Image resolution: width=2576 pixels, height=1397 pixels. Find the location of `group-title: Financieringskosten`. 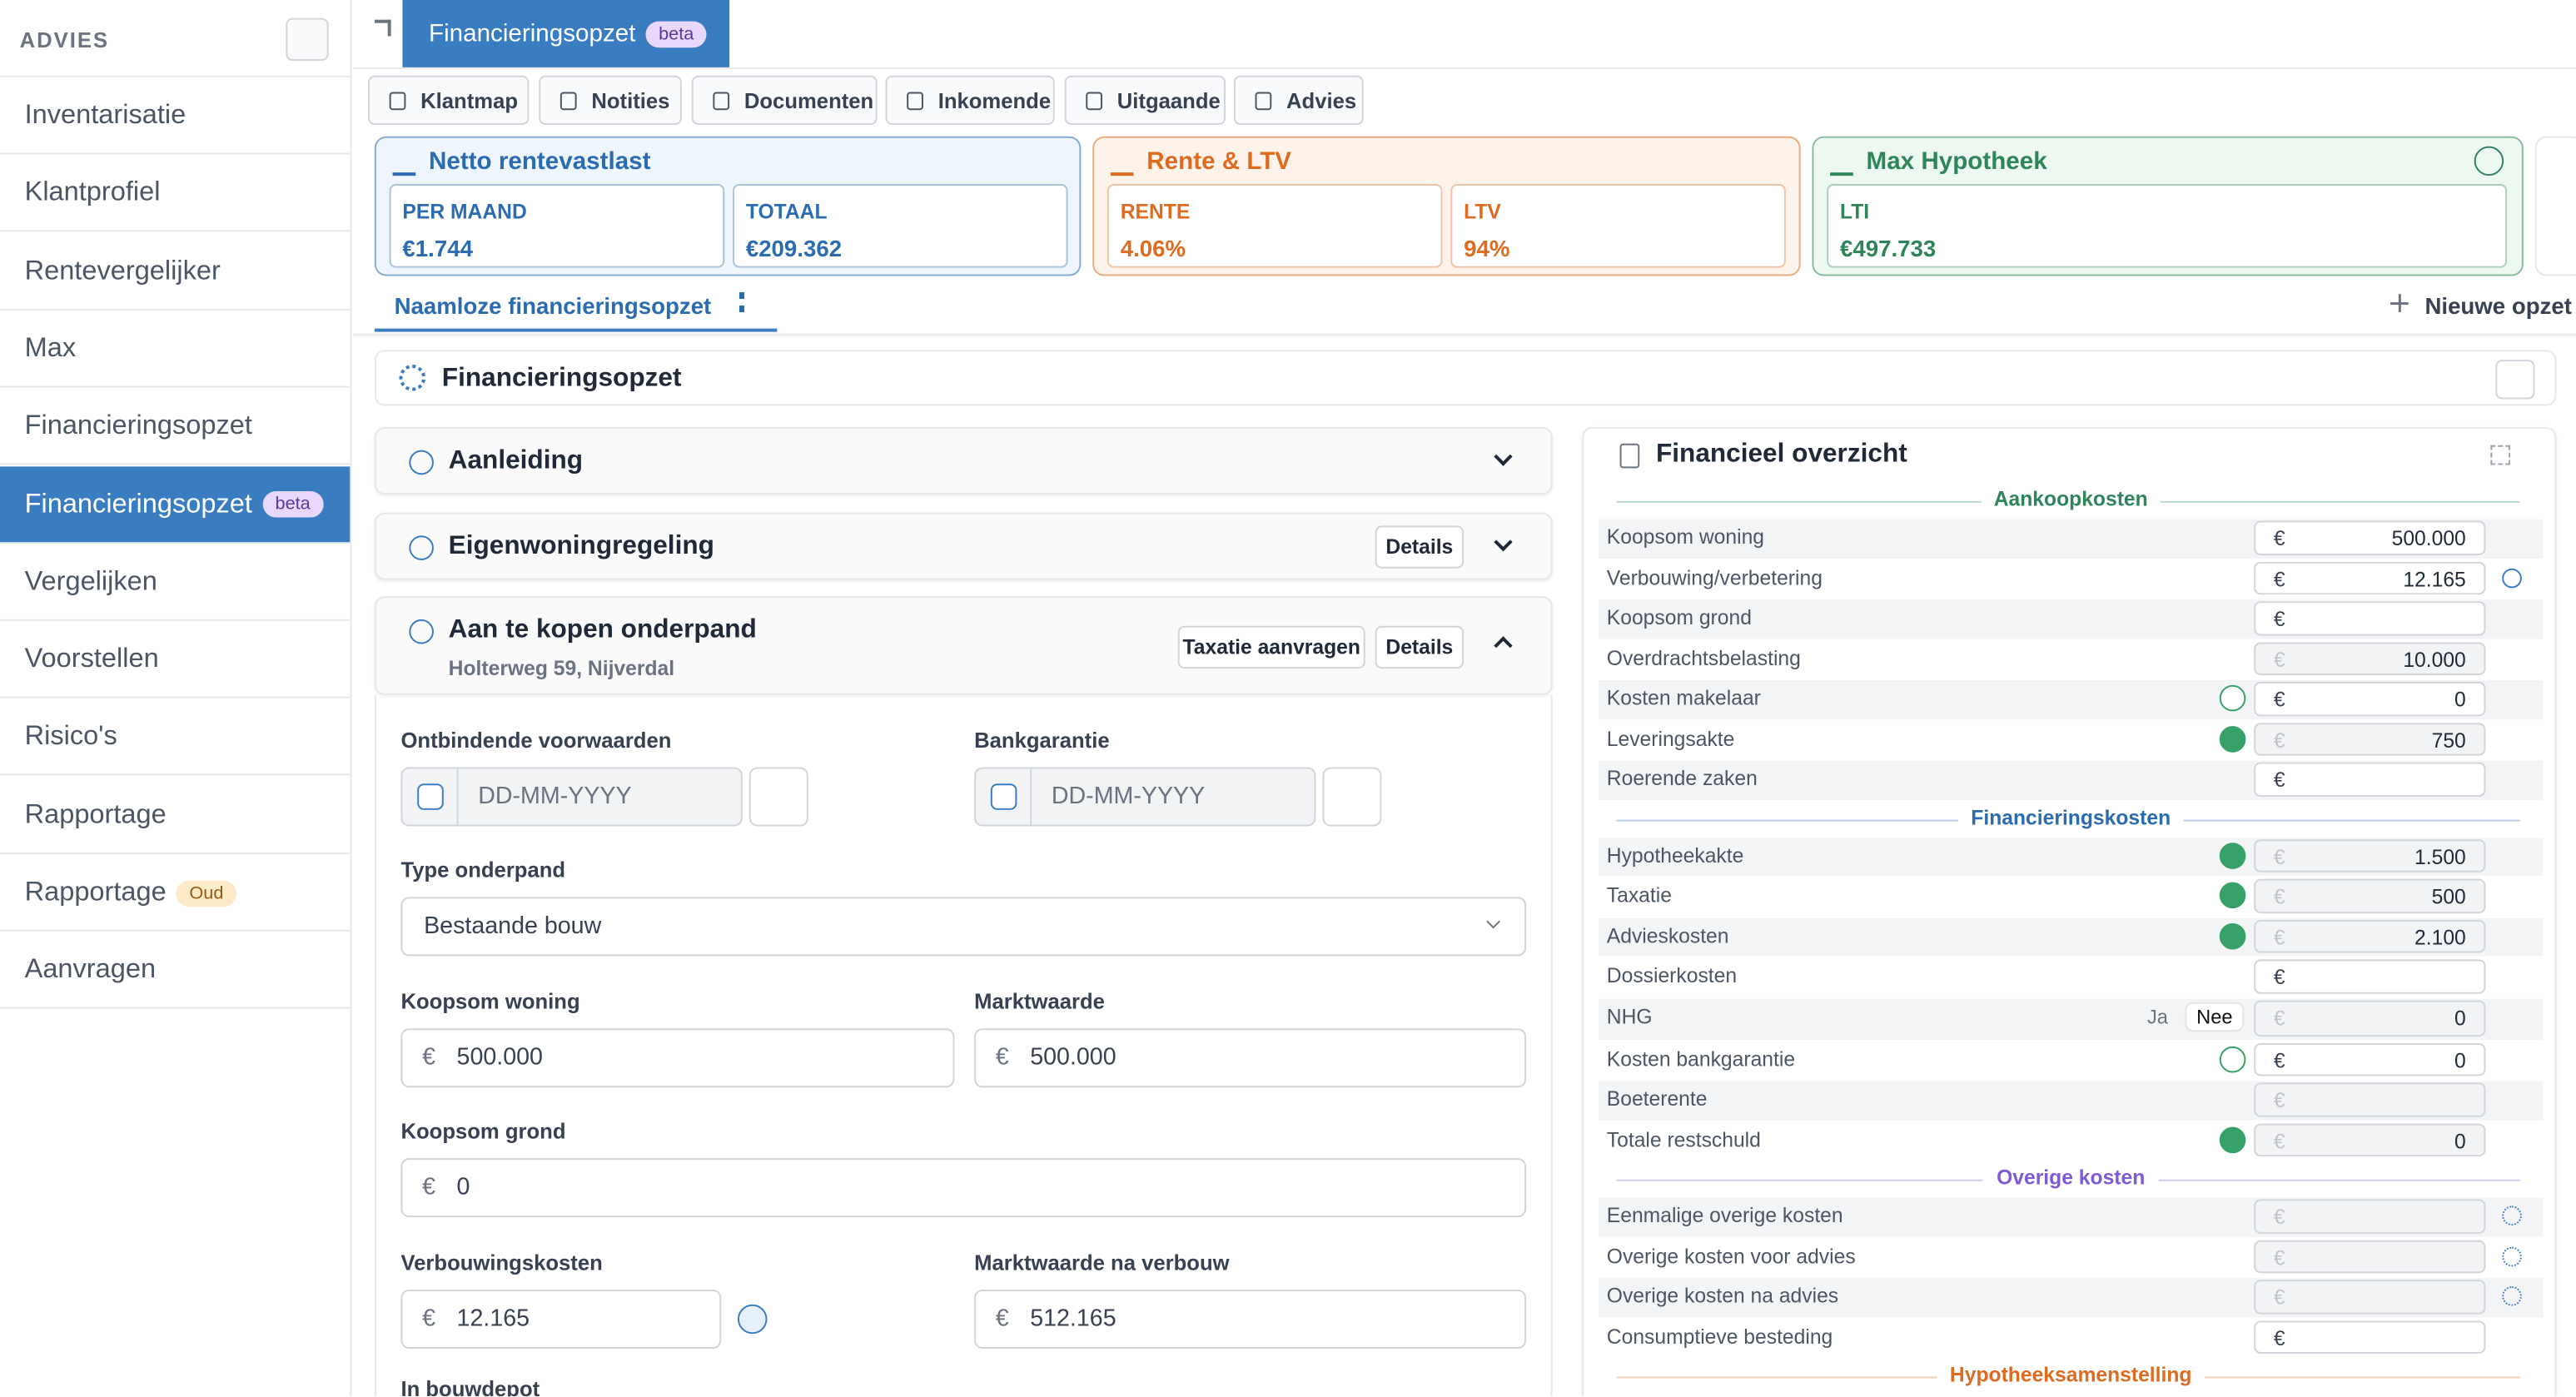

group-title: Financieringskosten is located at coordinates (2071, 817).